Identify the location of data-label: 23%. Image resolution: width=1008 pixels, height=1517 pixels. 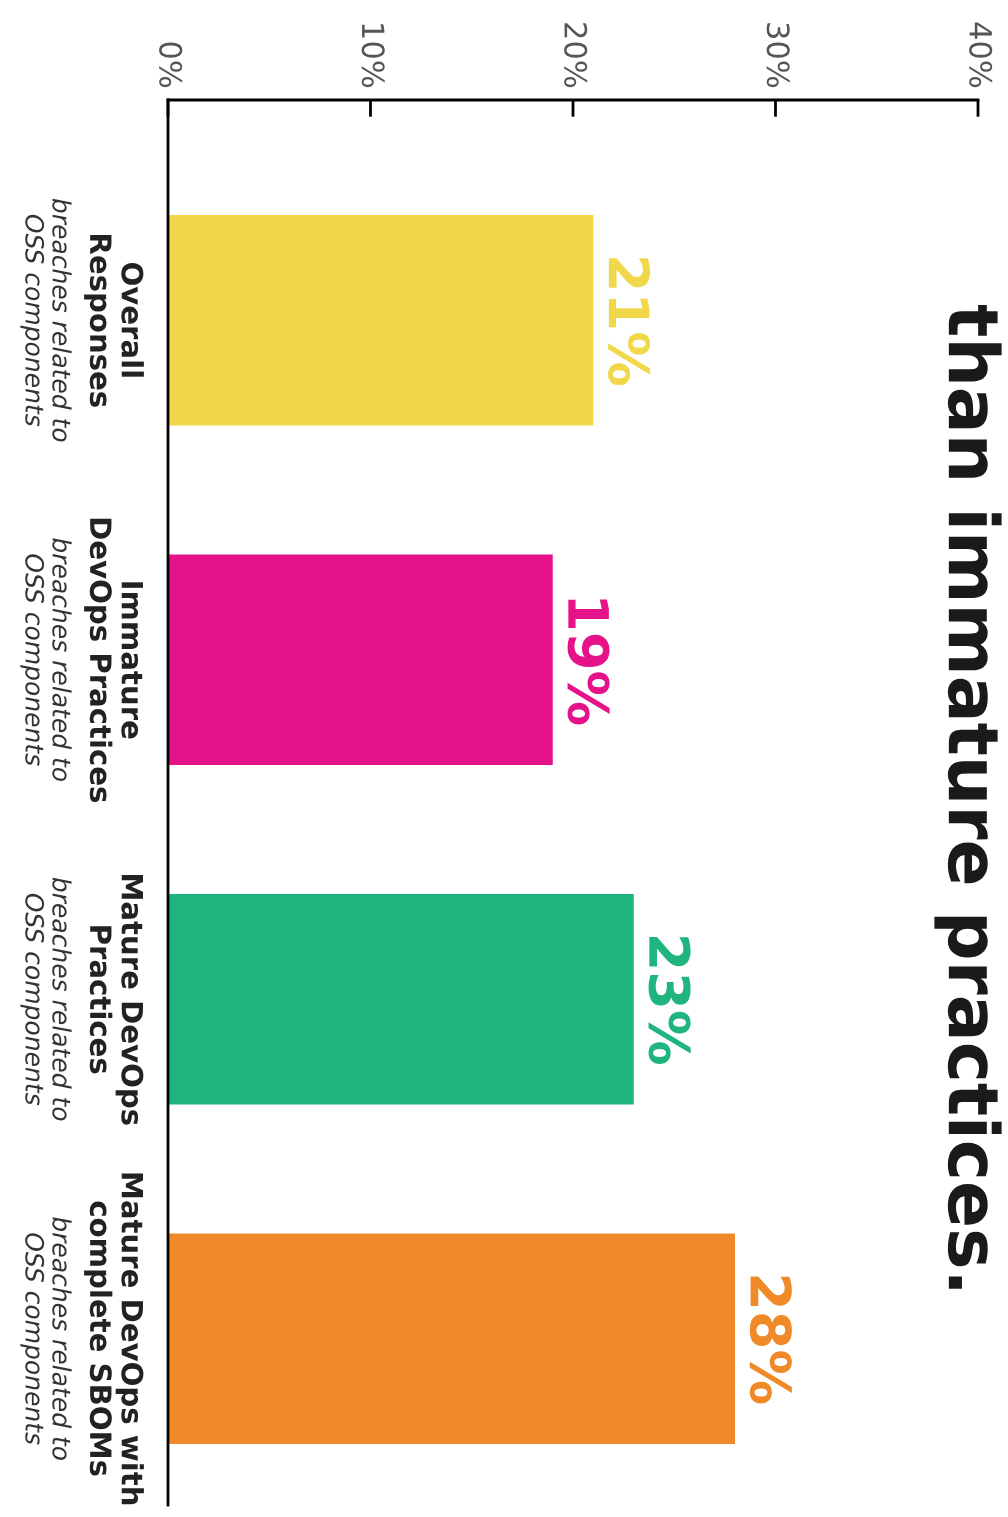
(669, 1000).